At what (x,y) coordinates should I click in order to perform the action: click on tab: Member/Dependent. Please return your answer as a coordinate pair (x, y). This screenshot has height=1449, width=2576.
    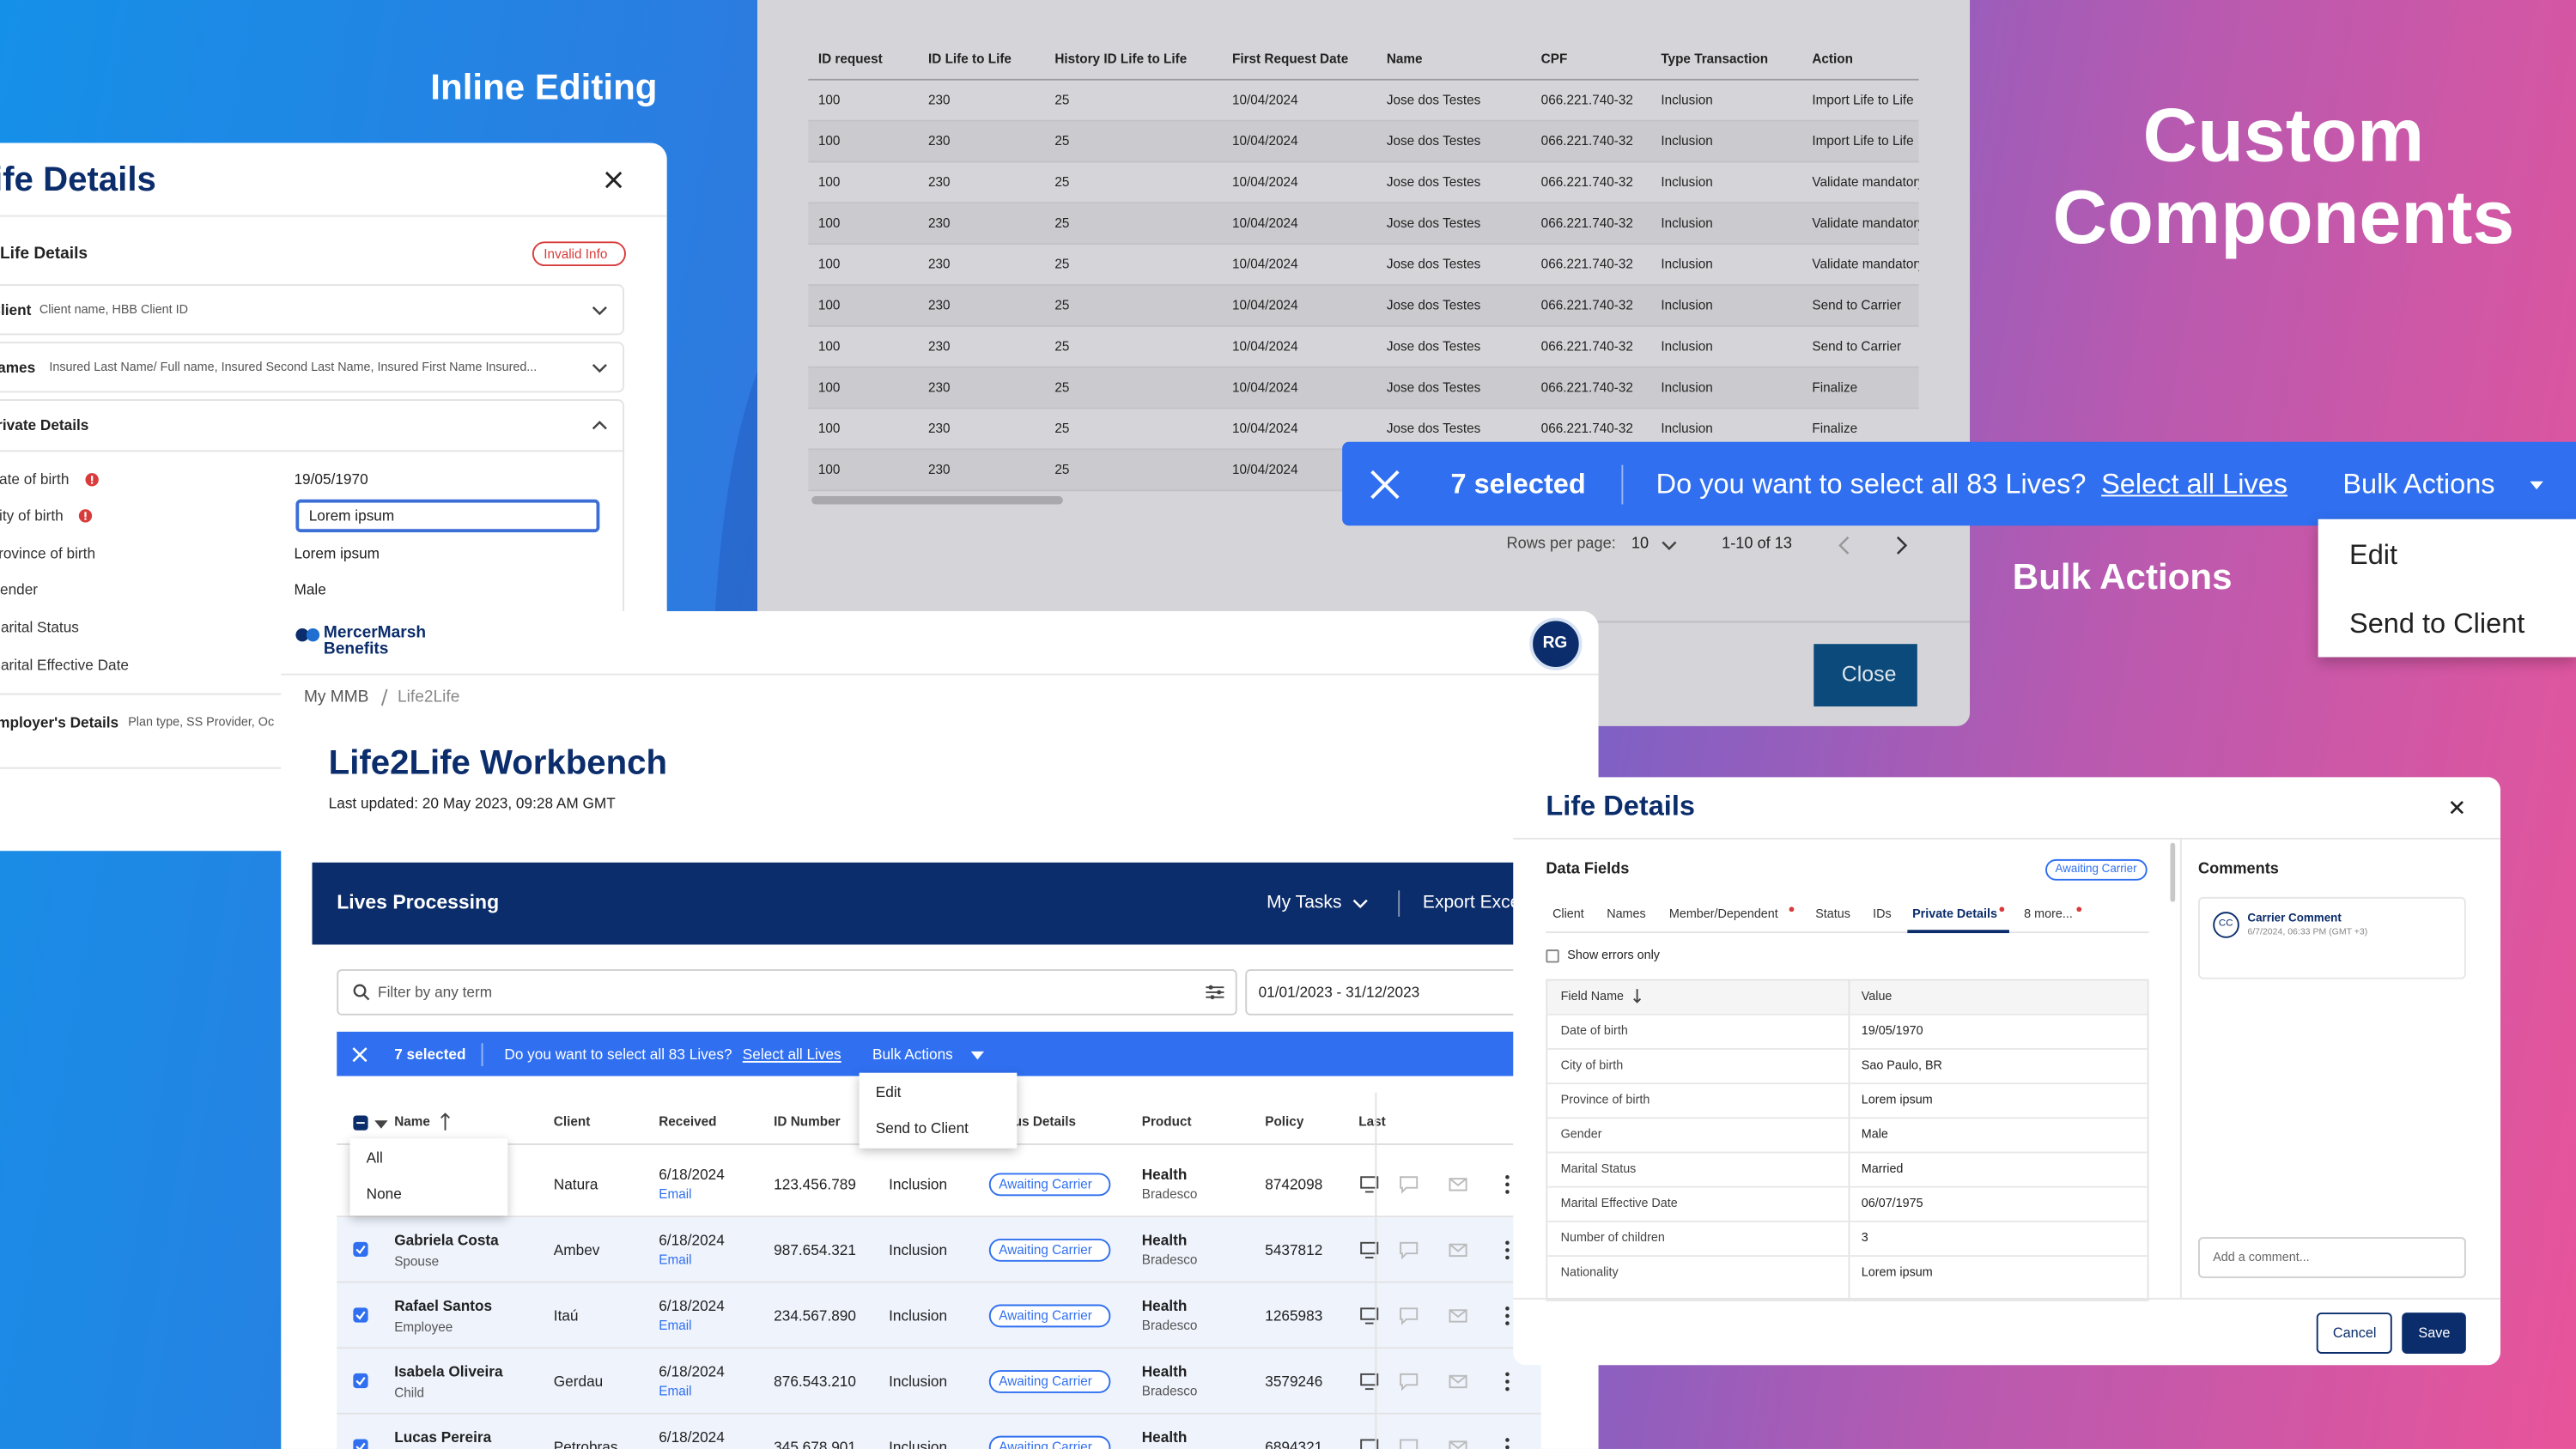
    Looking at the image, I should click on (1723, 914).